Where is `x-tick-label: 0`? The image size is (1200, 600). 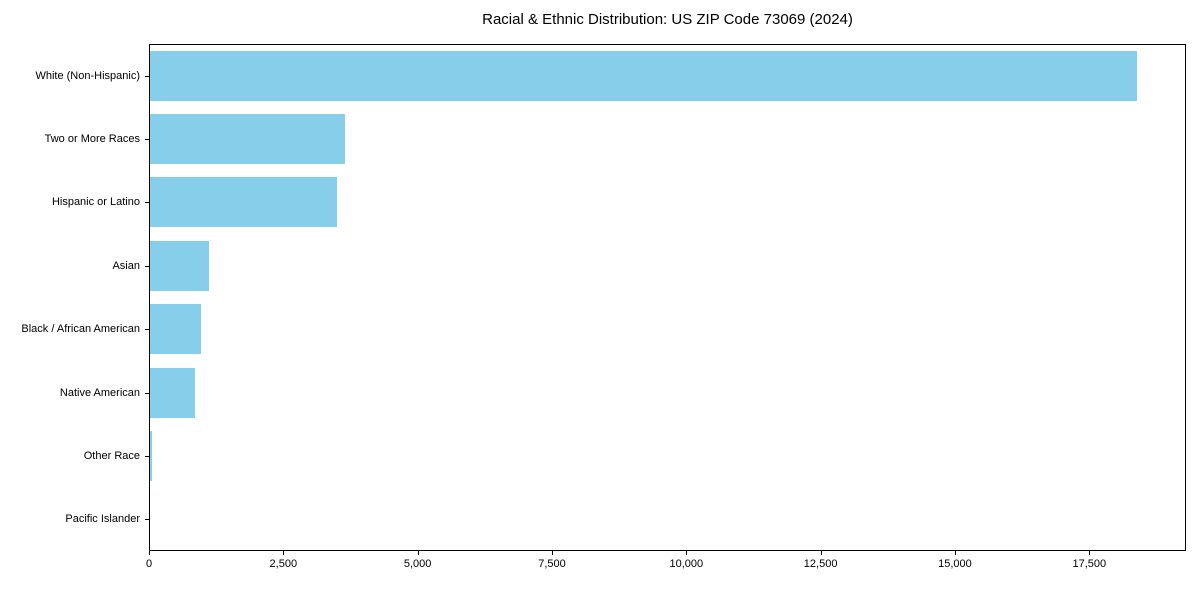 x-tick-label: 0 is located at coordinates (149, 564).